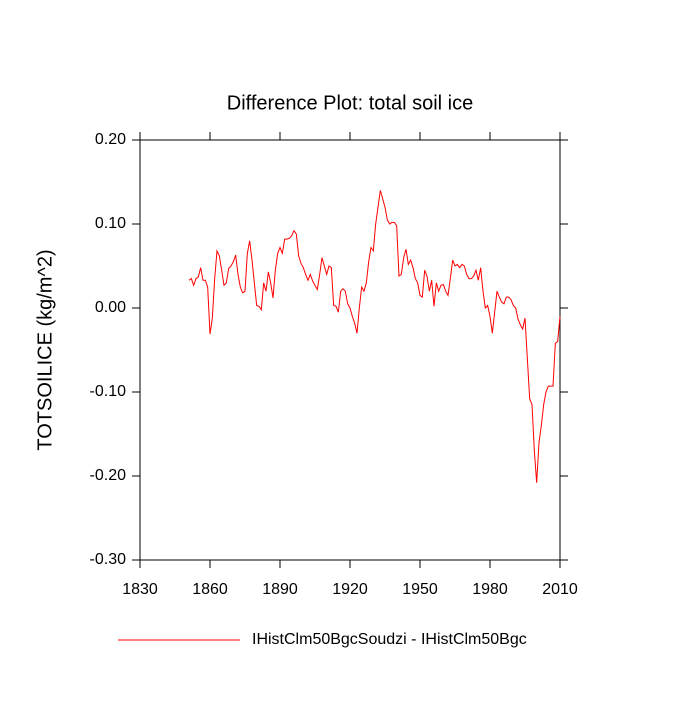 The image size is (700, 705). I want to click on y-tick-label: -0.10, so click(108, 391).